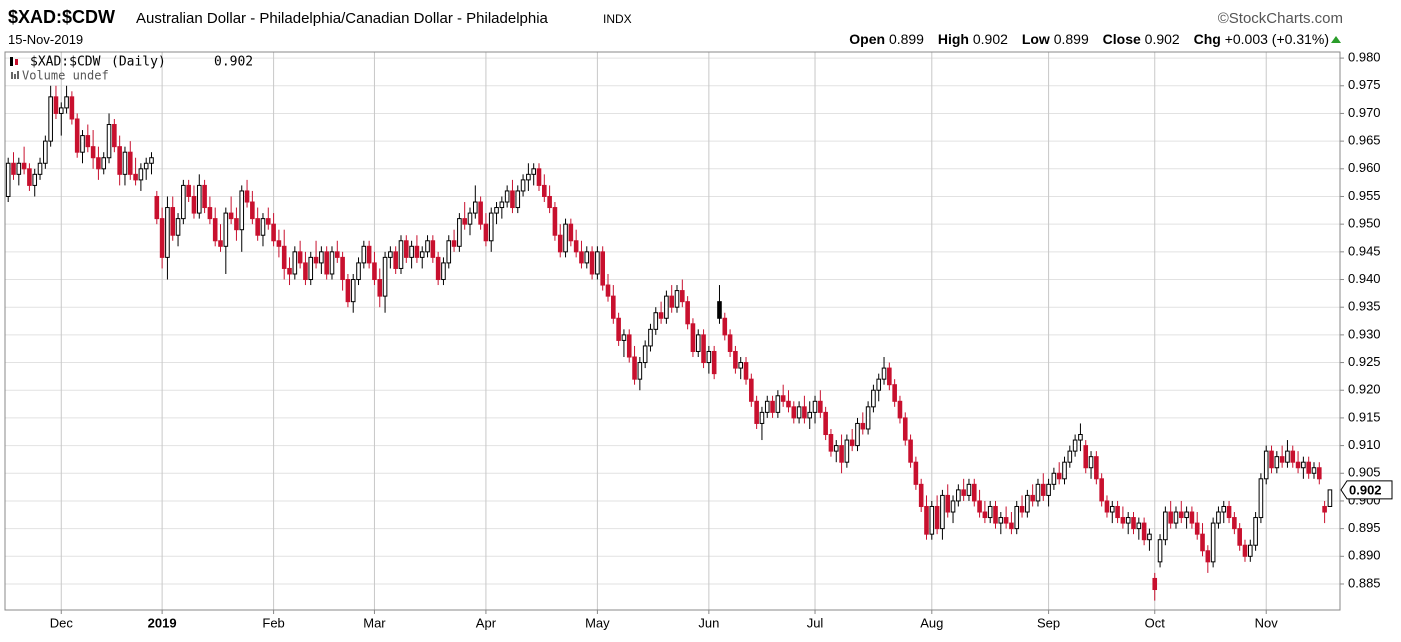 The width and height of the screenshot is (1401, 642). What do you see at coordinates (1364, 555) in the screenshot?
I see `y-tick-label: 0.890` at bounding box center [1364, 555].